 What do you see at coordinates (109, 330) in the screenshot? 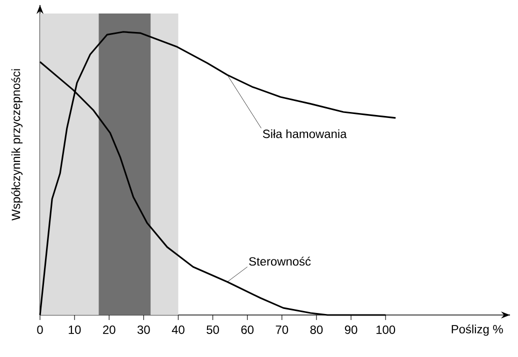
I see `x-tick-label: 20` at bounding box center [109, 330].